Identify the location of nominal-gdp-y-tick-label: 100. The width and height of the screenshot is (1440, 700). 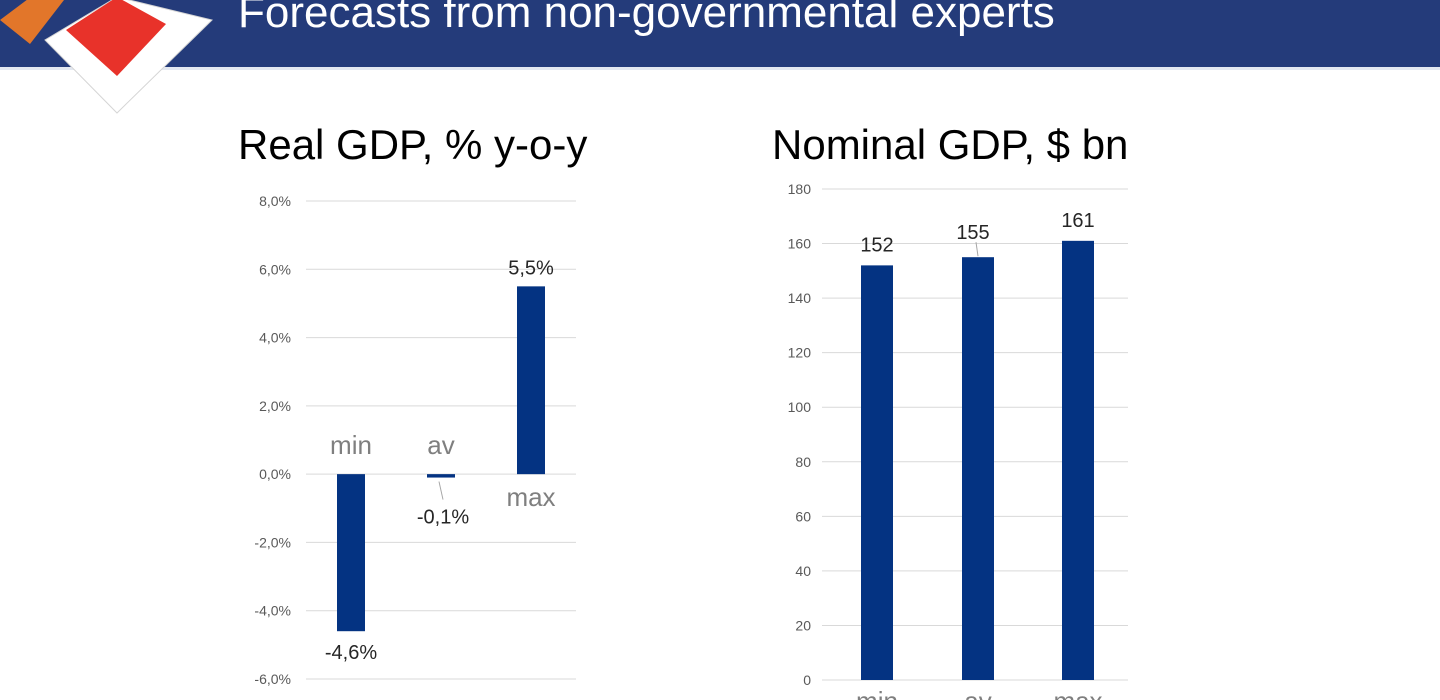
(800, 407).